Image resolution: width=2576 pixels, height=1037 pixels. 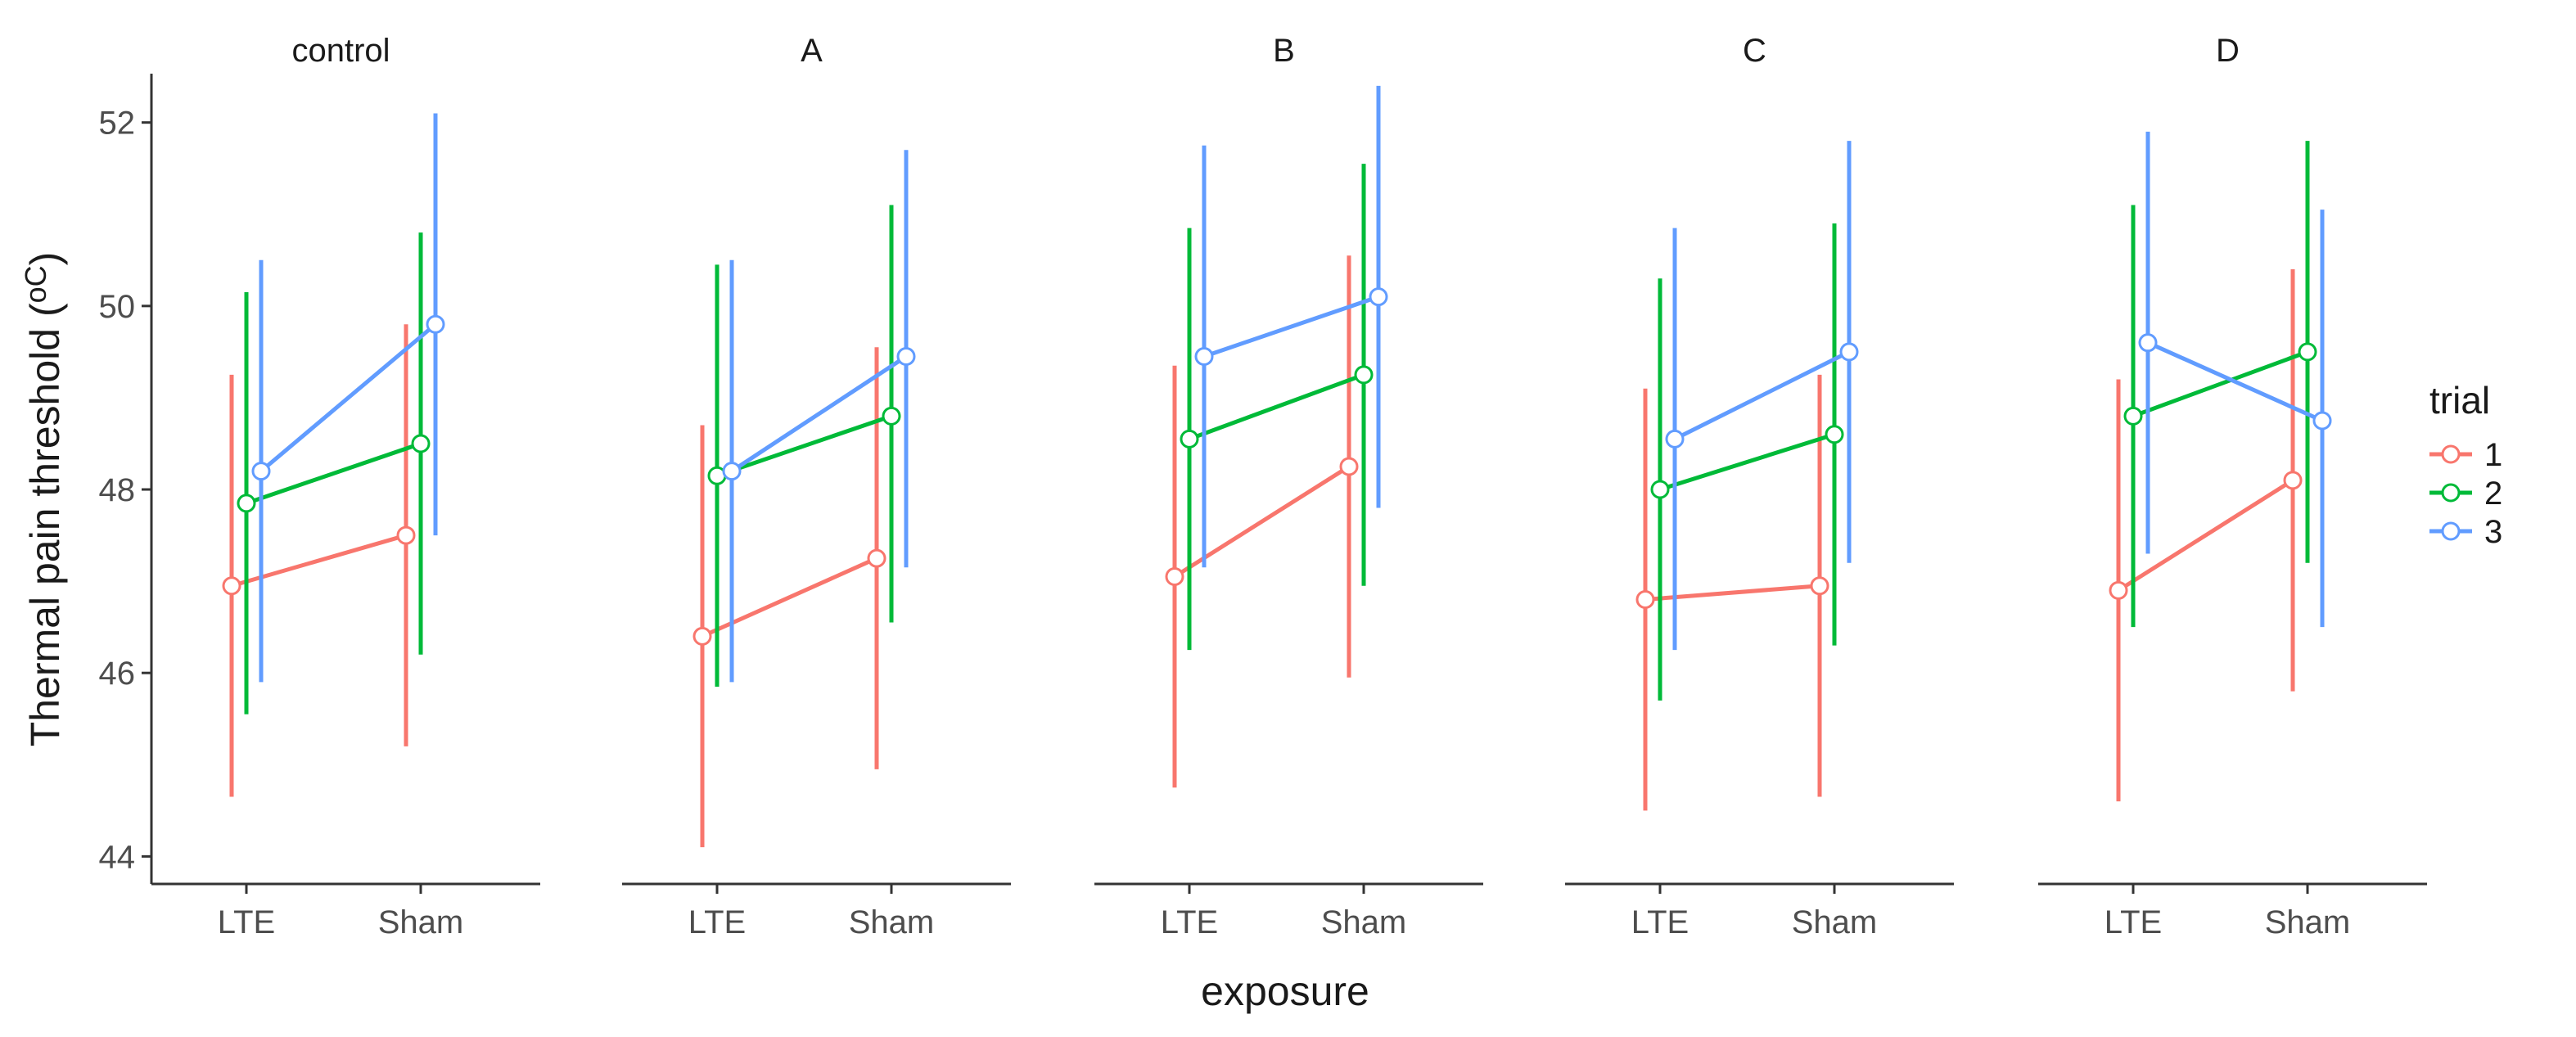 I want to click on facet-title-a: A, so click(x=812, y=51).